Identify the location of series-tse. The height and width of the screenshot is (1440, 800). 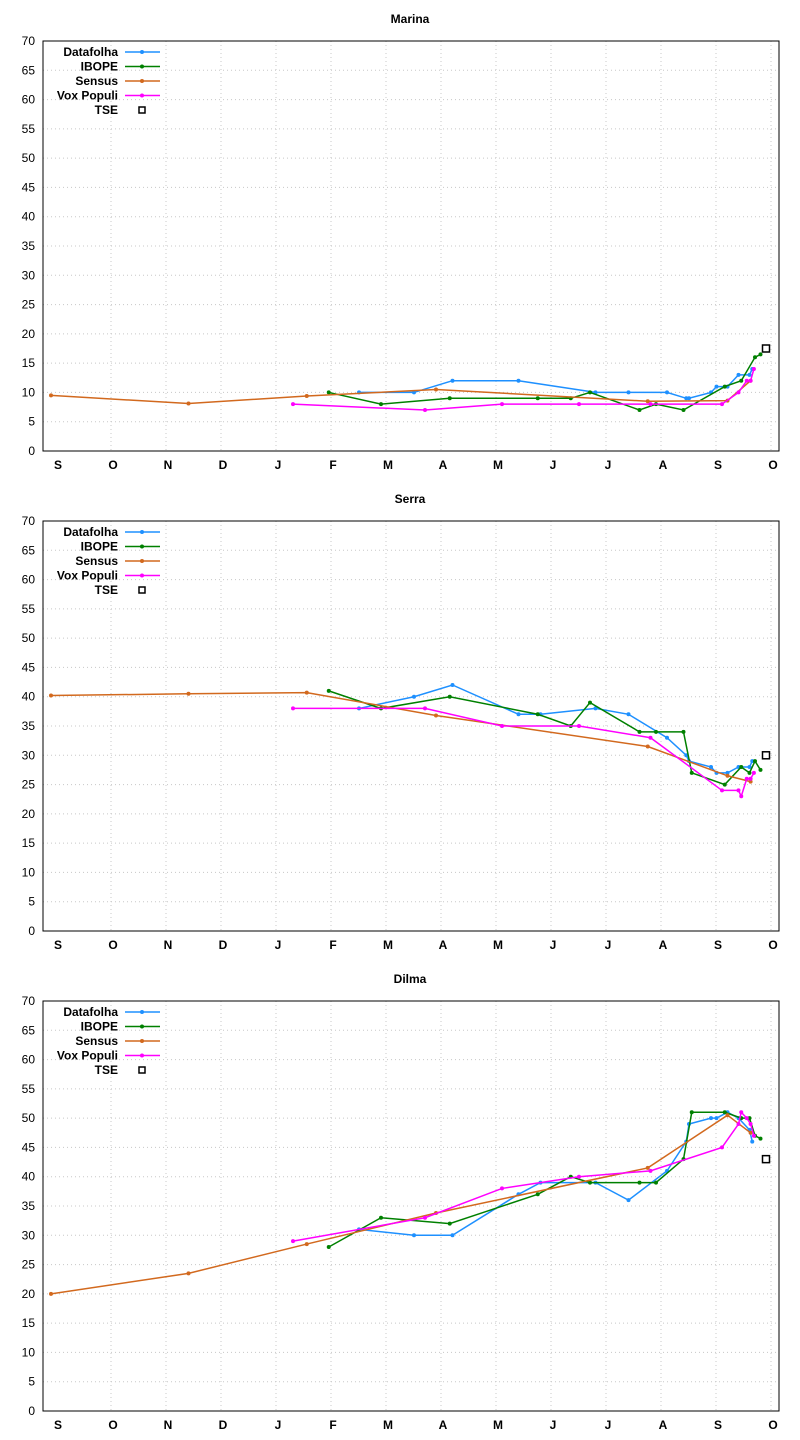
(766, 755).